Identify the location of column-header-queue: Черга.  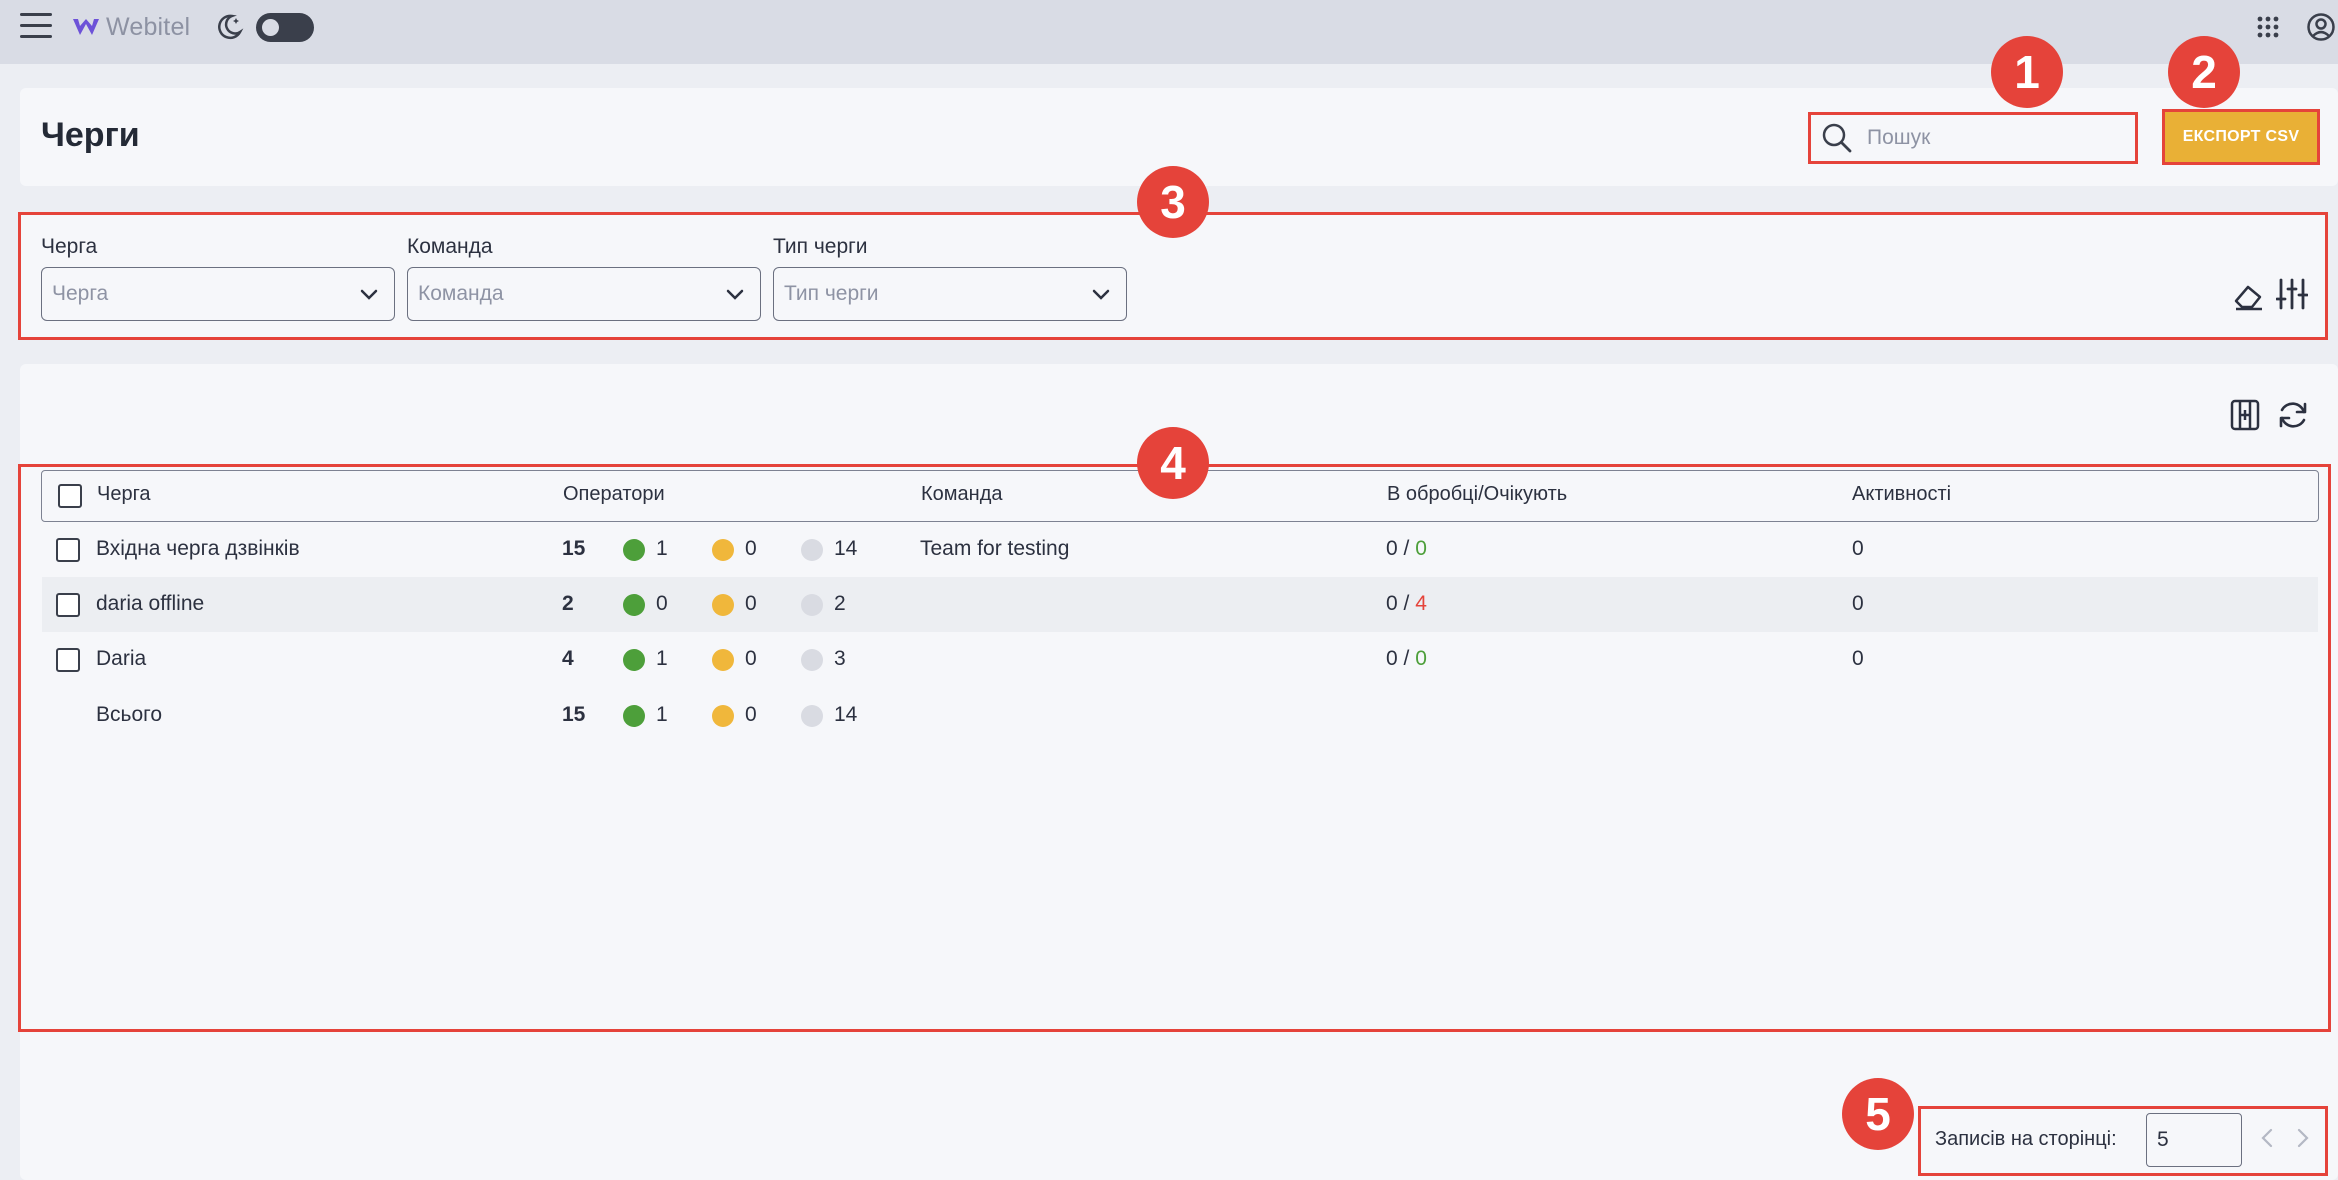
(124, 494).